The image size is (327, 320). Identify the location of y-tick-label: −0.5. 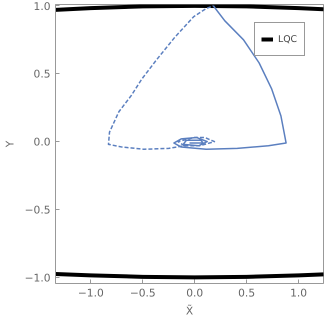
(37, 210).